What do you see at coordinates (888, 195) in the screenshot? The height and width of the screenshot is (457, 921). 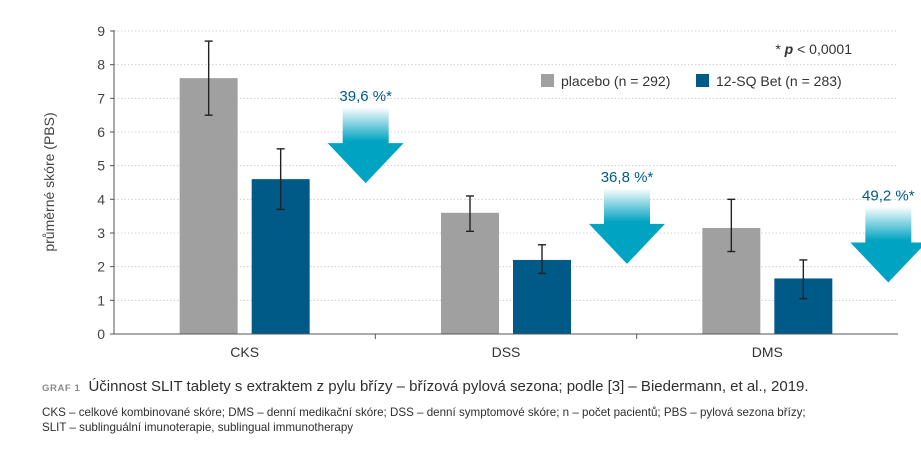 I see `reduction-label: 49,2 %*` at bounding box center [888, 195].